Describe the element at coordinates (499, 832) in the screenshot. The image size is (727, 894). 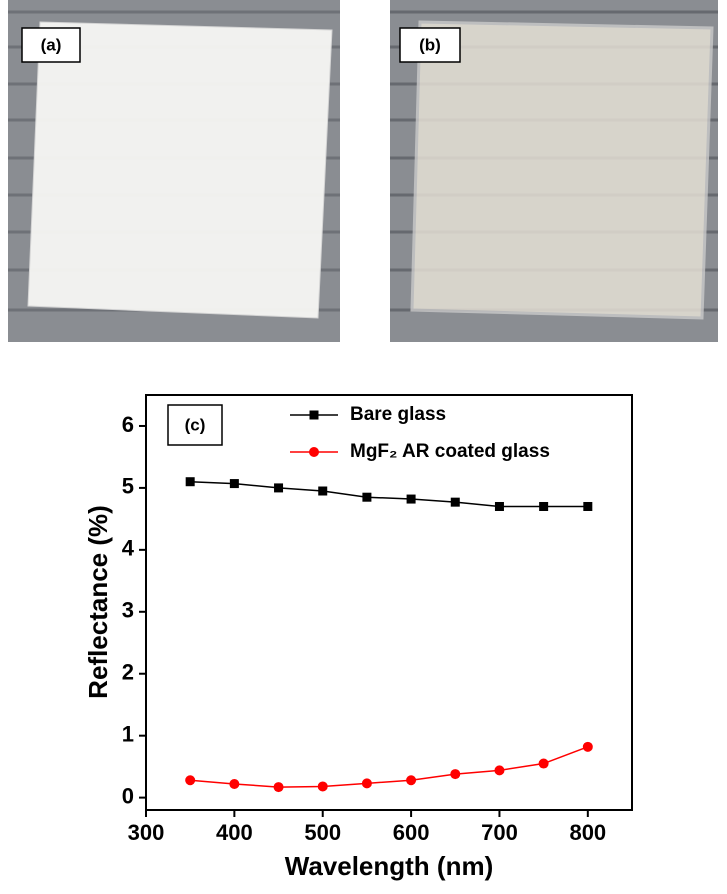
I see `x-tick-label: 700` at that location.